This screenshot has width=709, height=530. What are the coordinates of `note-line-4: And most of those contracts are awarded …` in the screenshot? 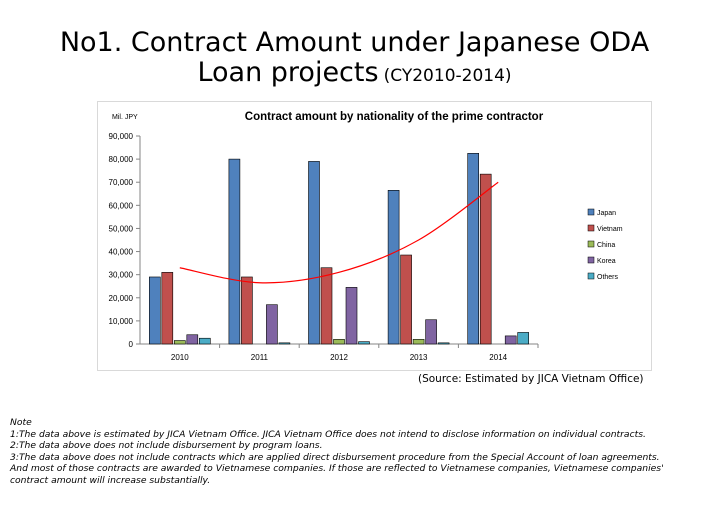 It's located at (337, 474).